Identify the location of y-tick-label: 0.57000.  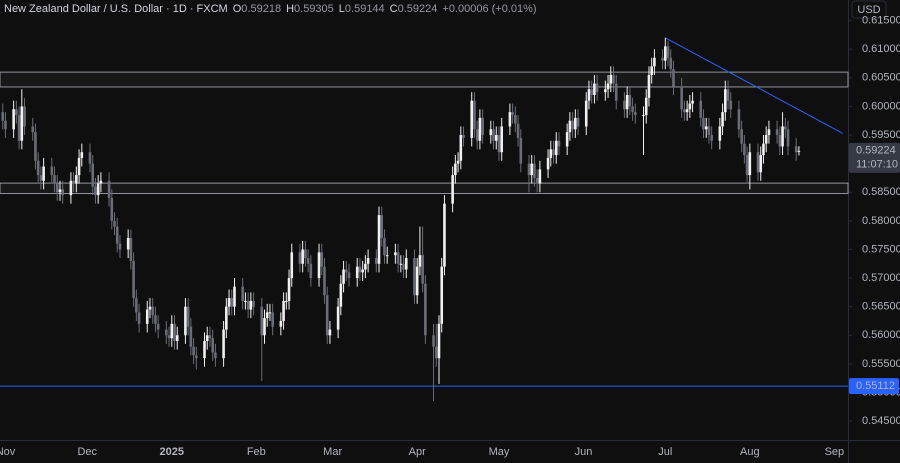
(881, 278).